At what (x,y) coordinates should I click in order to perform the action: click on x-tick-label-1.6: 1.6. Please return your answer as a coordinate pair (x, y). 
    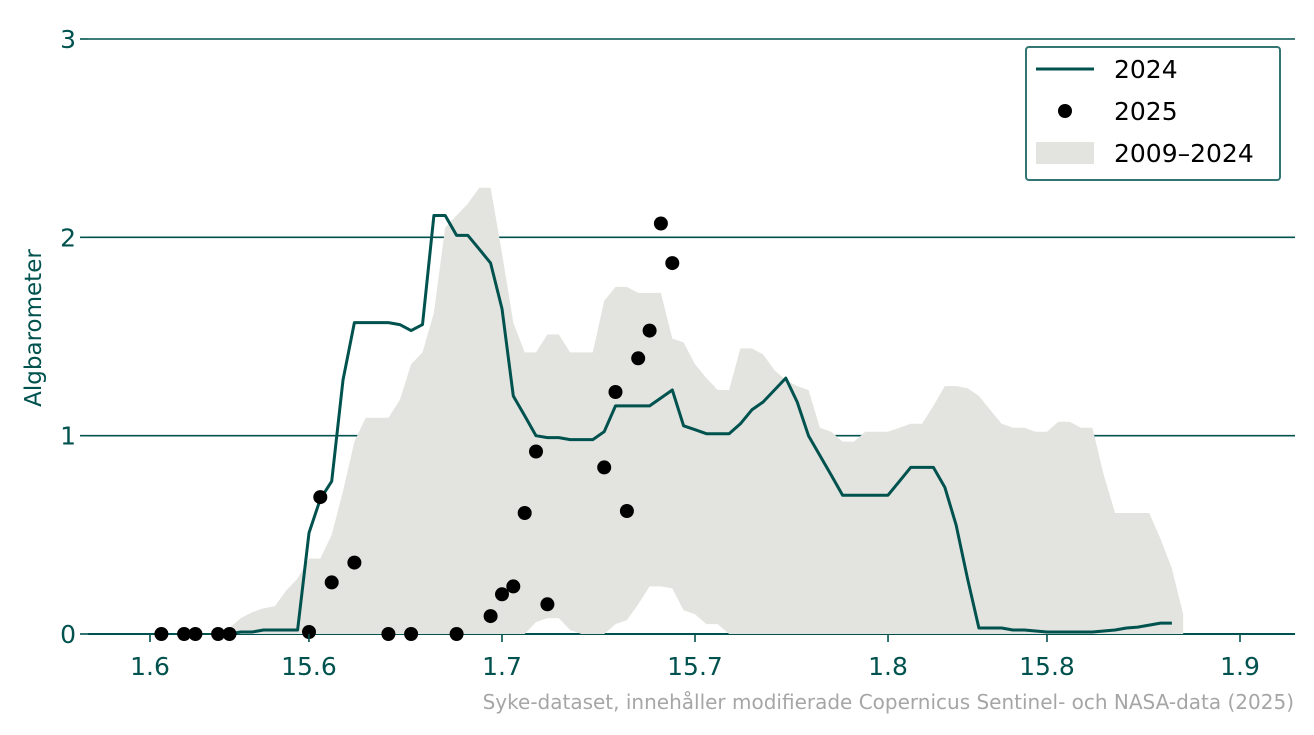
    Looking at the image, I should click on (150, 666).